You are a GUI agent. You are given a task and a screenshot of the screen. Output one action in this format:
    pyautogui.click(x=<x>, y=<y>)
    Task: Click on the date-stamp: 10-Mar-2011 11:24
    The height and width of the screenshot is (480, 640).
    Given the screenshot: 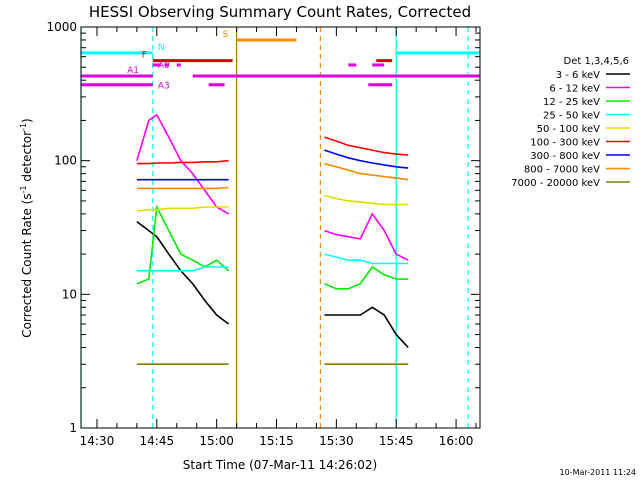 What is the action you would take?
    pyautogui.click(x=598, y=472)
    